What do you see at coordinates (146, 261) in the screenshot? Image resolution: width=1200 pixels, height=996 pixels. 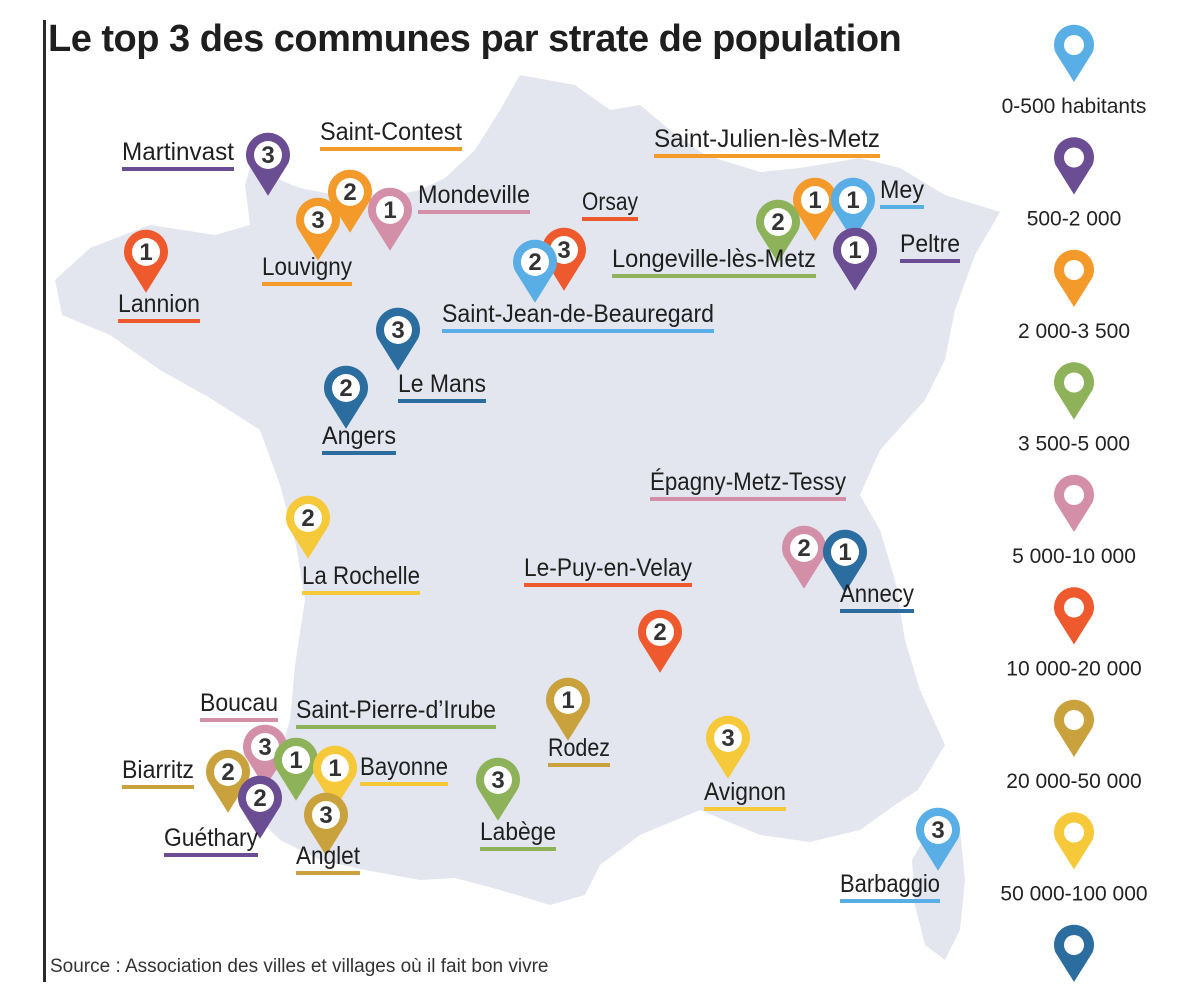 I see `pin-lannion: 1` at bounding box center [146, 261].